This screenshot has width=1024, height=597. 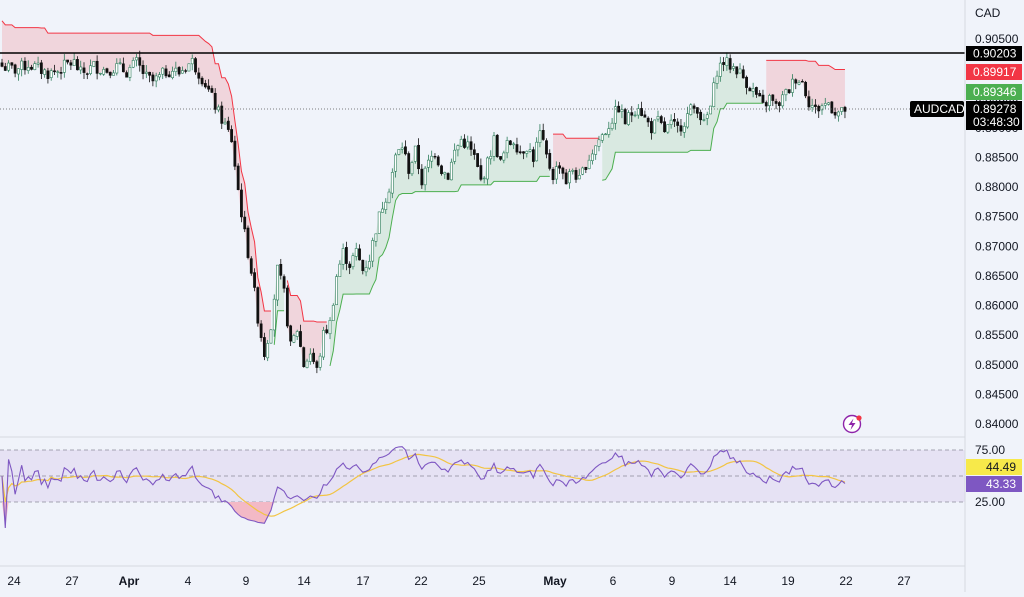 What do you see at coordinates (14, 581) in the screenshot?
I see `time-tick-label: 24` at bounding box center [14, 581].